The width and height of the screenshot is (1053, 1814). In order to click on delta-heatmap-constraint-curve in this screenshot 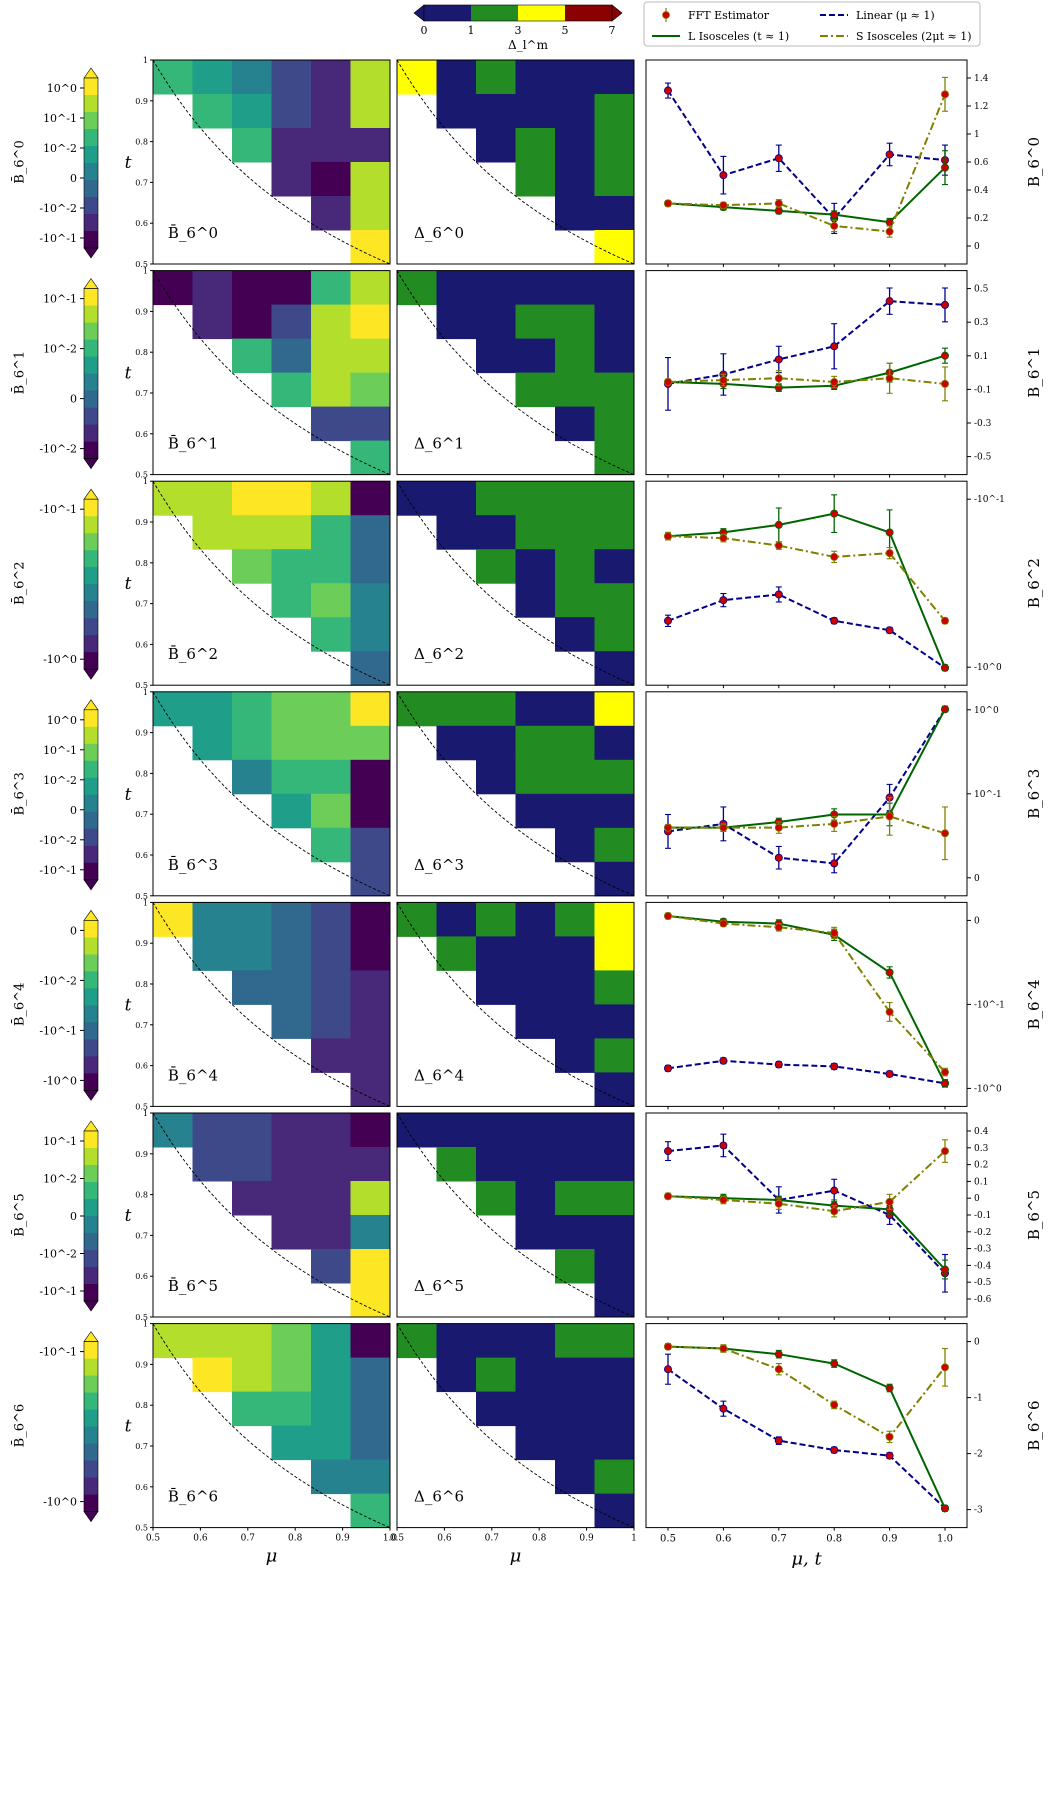, I will do `click(515, 794)`.